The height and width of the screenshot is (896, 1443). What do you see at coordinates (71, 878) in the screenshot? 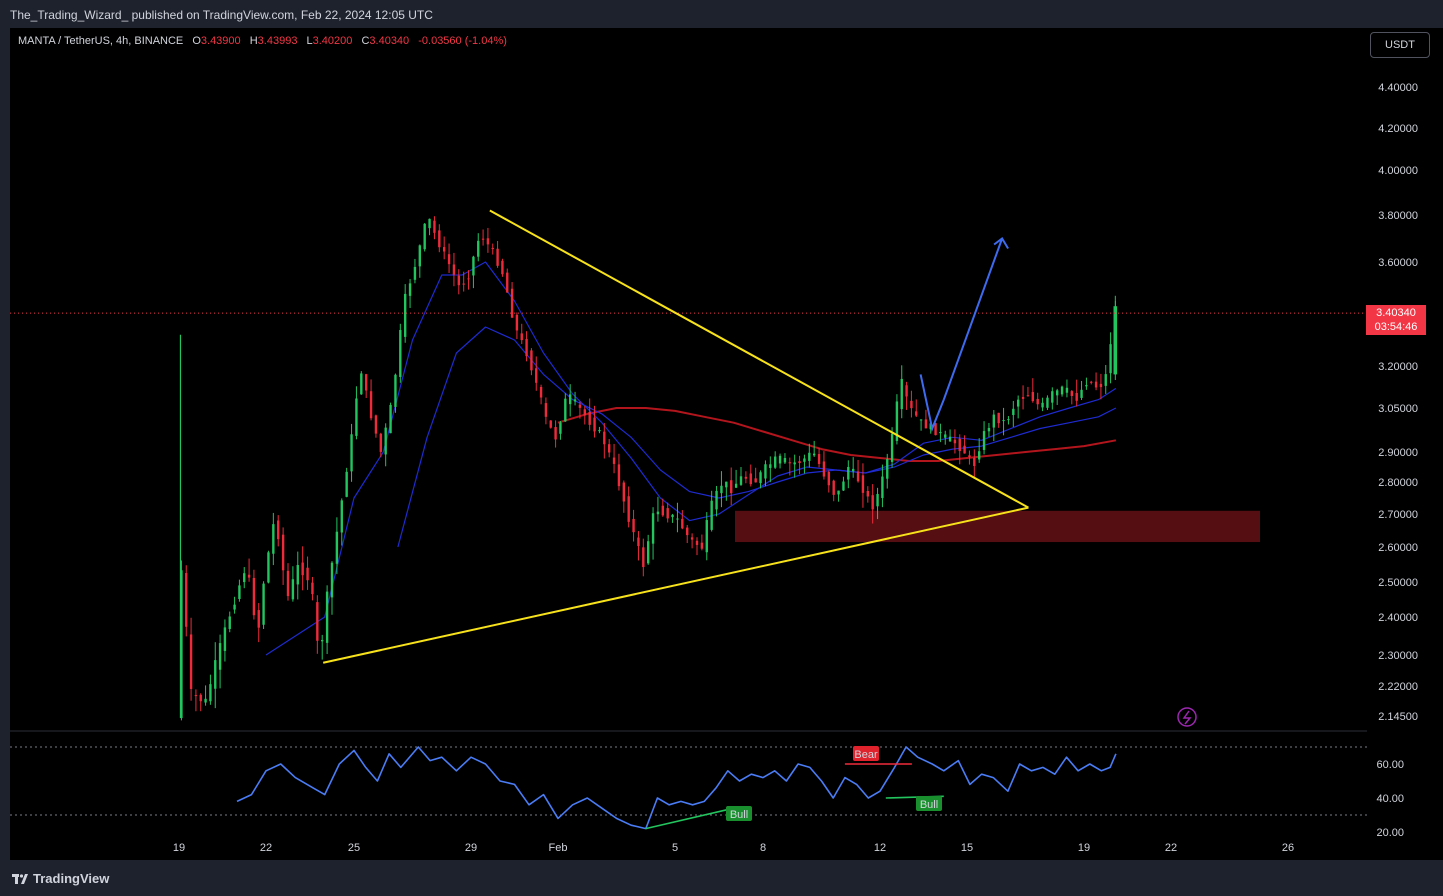
I see `brand-label: TradingView` at bounding box center [71, 878].